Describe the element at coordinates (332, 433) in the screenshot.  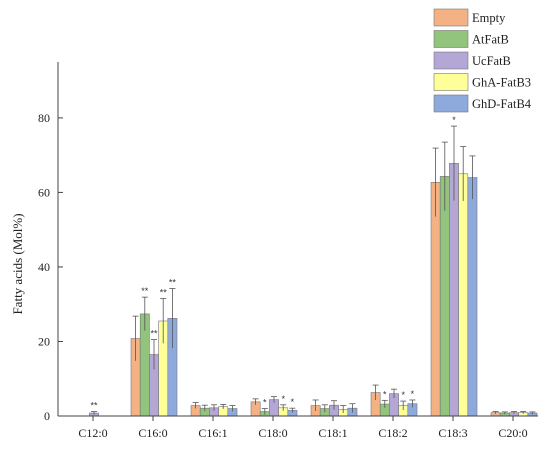
I see `x-tick-label: C18:1` at that location.